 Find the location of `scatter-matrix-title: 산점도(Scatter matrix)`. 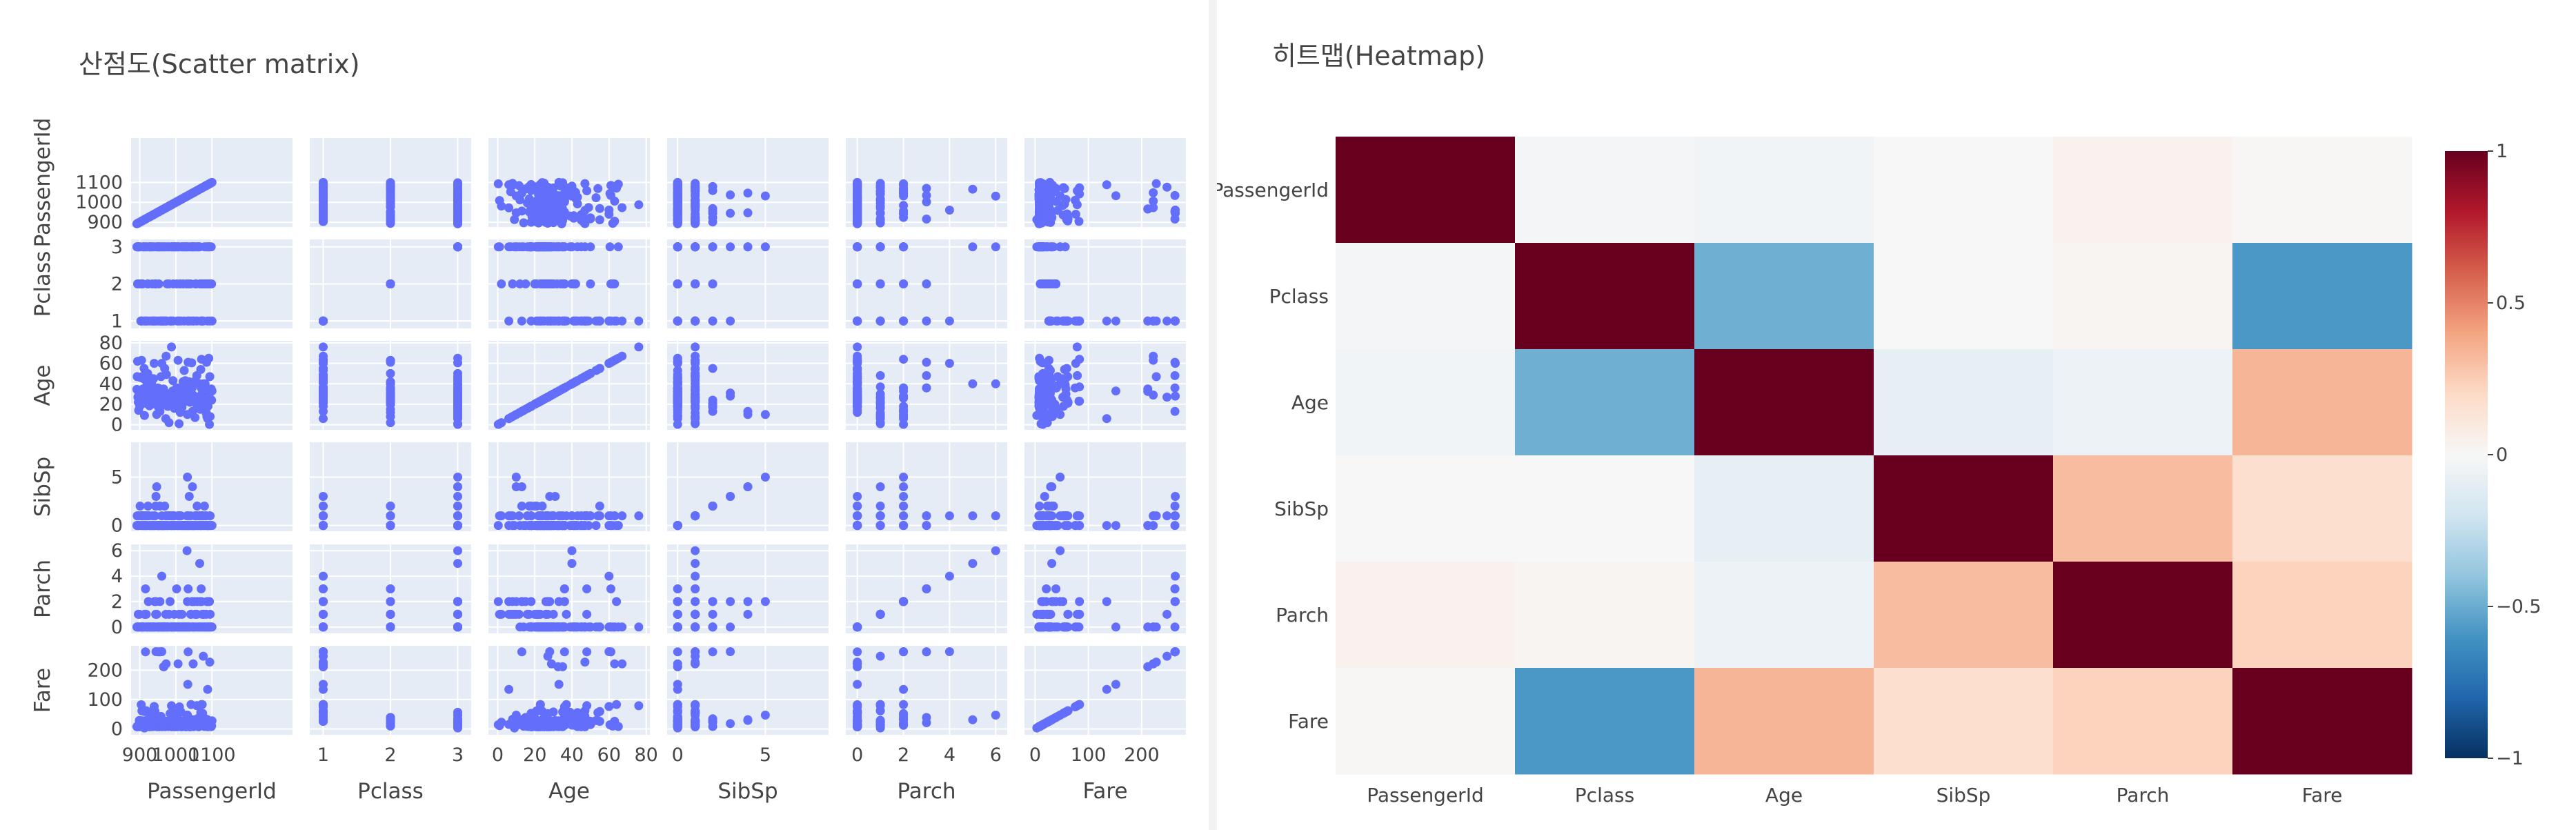

scatter-matrix-title: 산점도(Scatter matrix) is located at coordinates (219, 64).